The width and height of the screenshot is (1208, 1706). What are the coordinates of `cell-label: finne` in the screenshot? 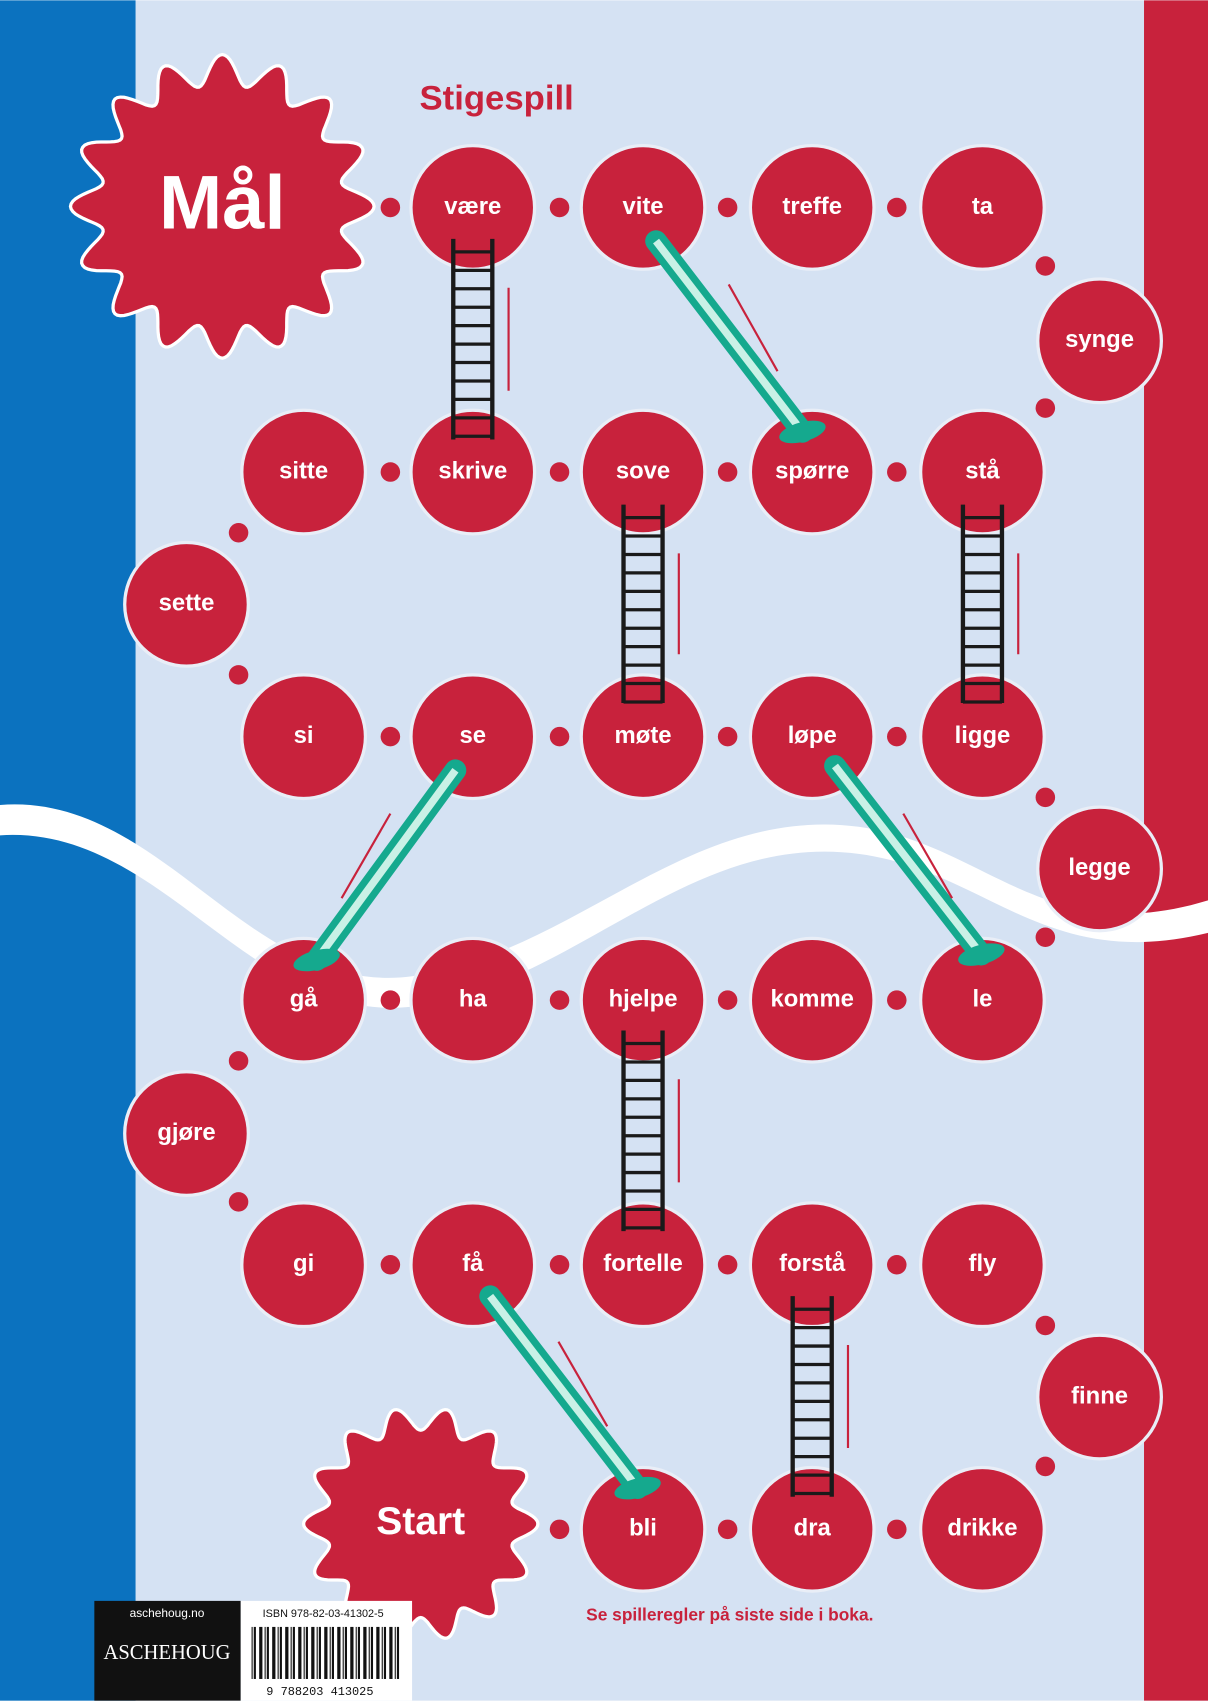 It's located at (1099, 1395).